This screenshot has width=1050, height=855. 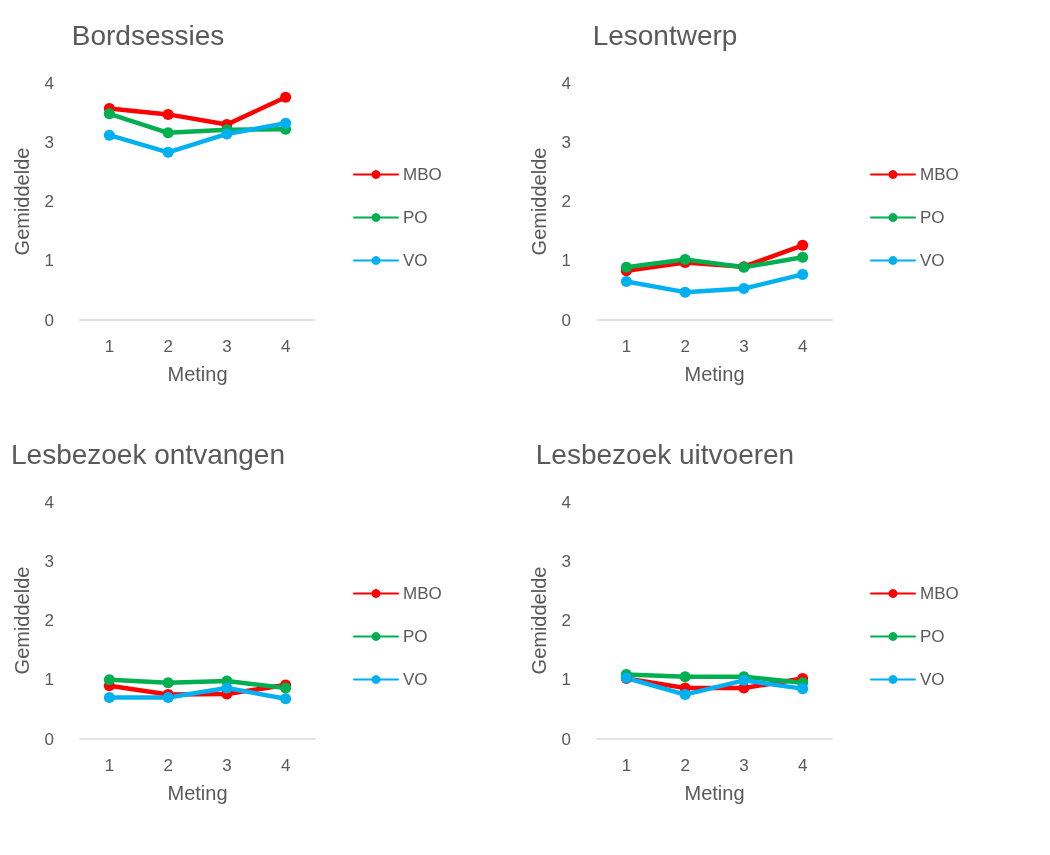 I want to click on chart-title: Lesbezoek uitvoeren, so click(x=665, y=454).